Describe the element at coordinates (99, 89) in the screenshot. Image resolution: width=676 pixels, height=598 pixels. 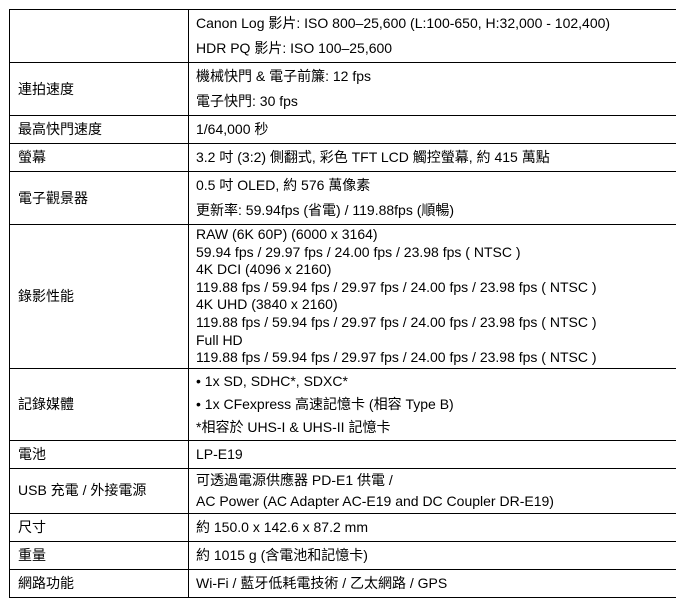
I see `spec-label-cell: 連拍速度` at that location.